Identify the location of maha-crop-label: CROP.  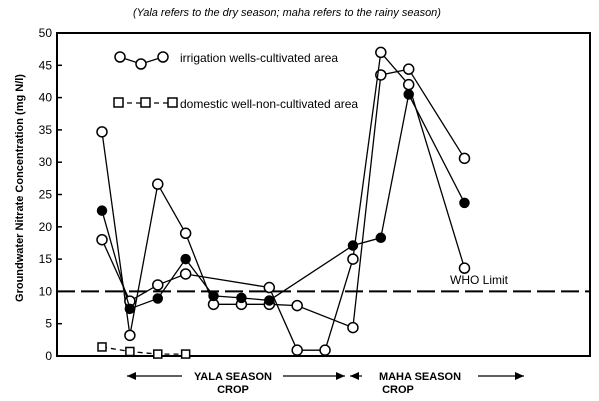
(398, 390).